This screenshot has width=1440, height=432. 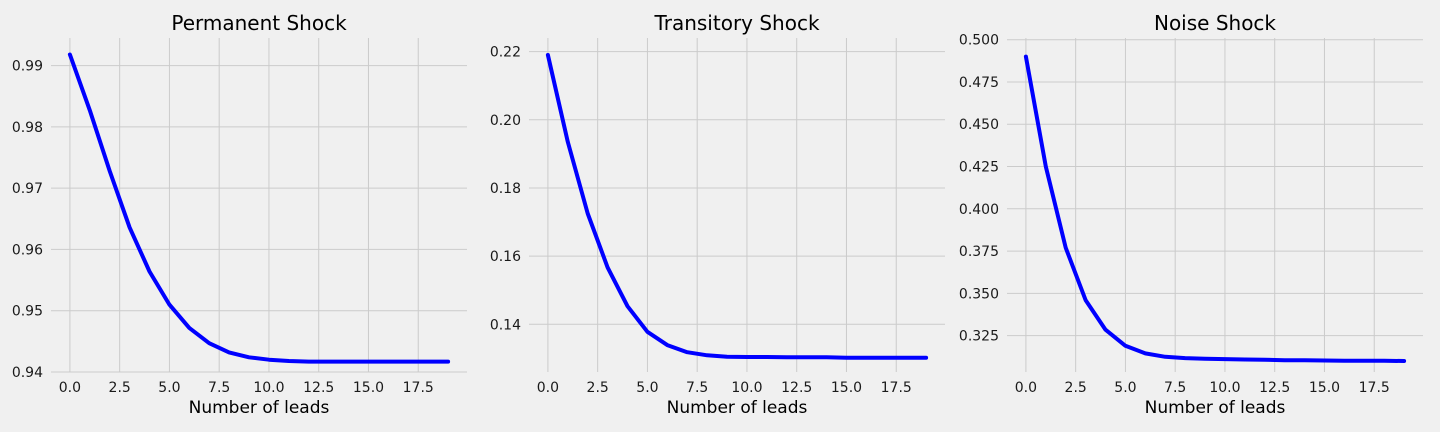 I want to click on y-tick-label: 0.18, so click(x=505, y=189).